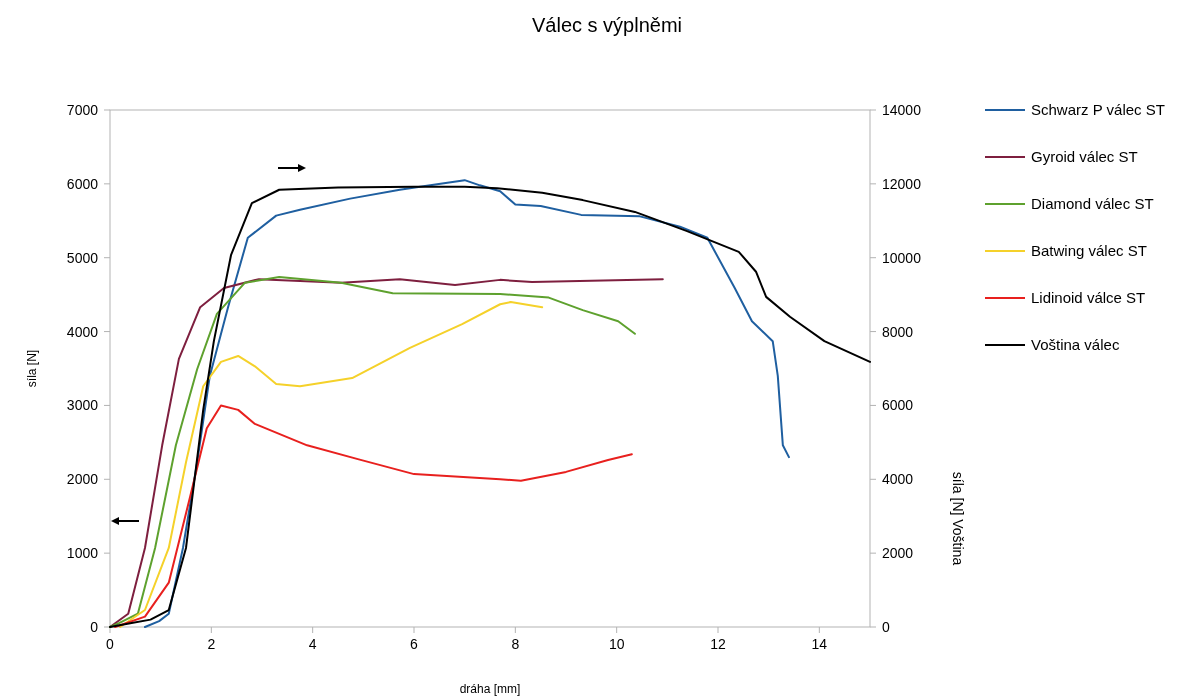  What do you see at coordinates (82, 257) in the screenshot?
I see `y-tick-label: 5000` at bounding box center [82, 257].